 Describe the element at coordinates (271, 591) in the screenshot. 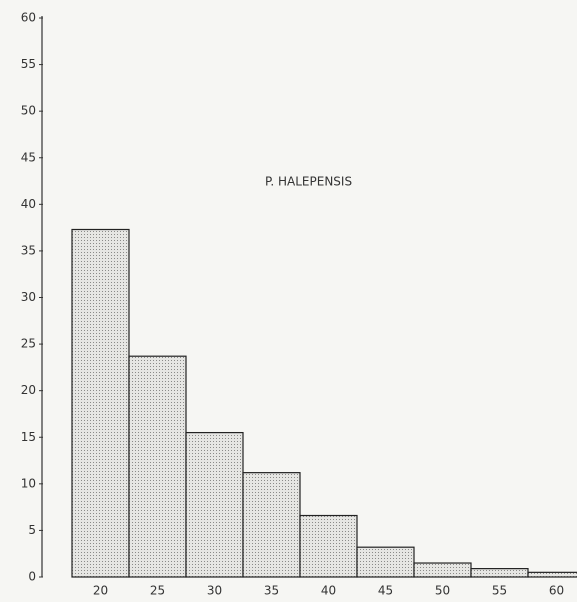

I see `x-tick-label: 35` at that location.